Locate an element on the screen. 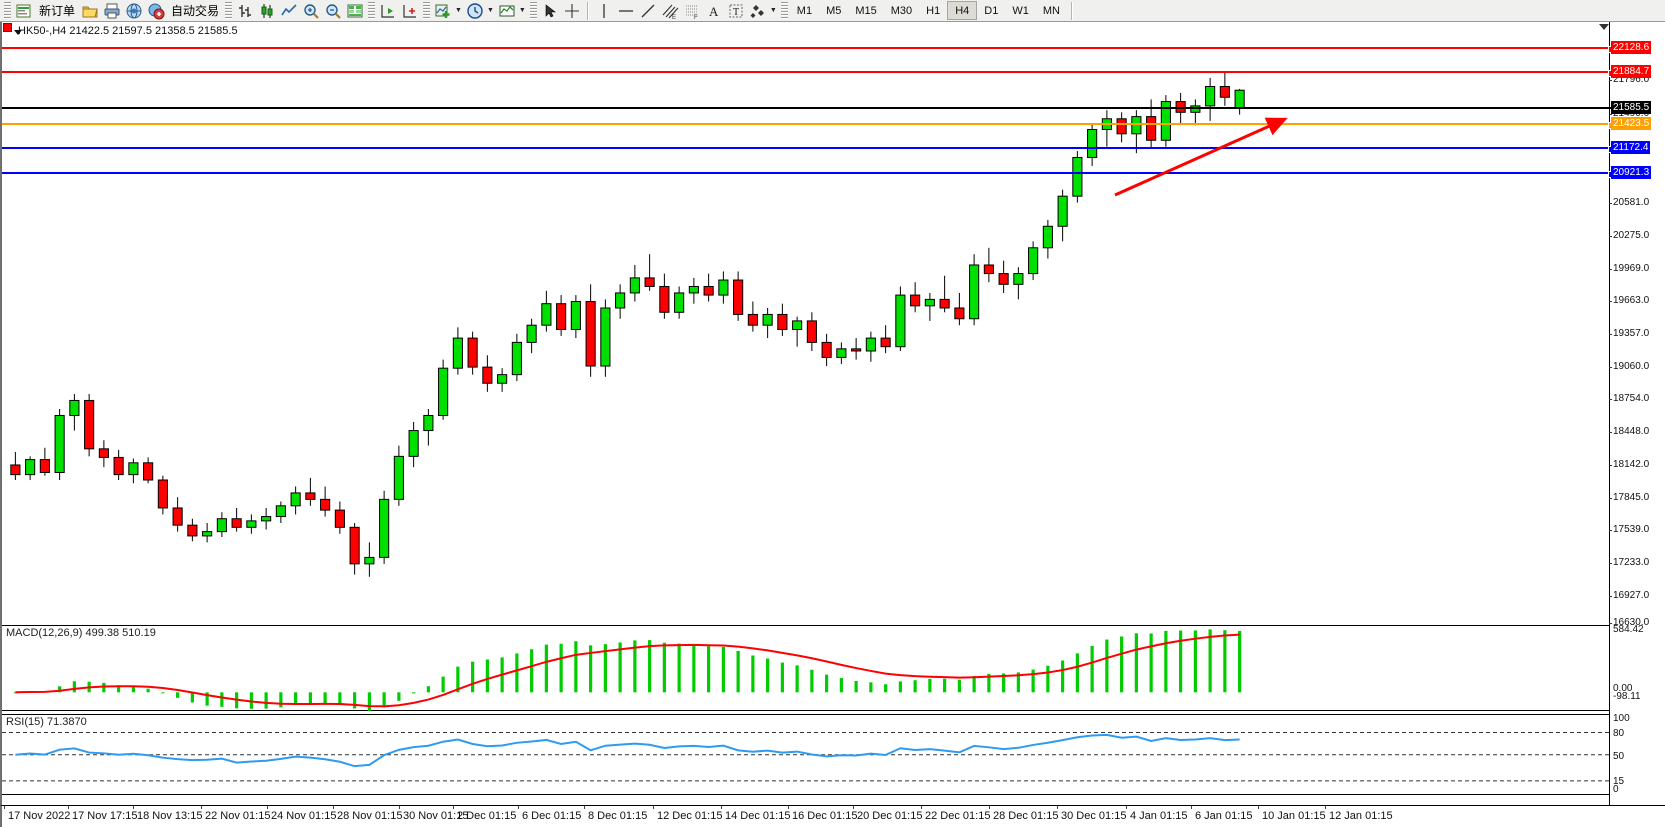 The image size is (1665, 827). price-line-support-blue-upper is located at coordinates (808, 149).